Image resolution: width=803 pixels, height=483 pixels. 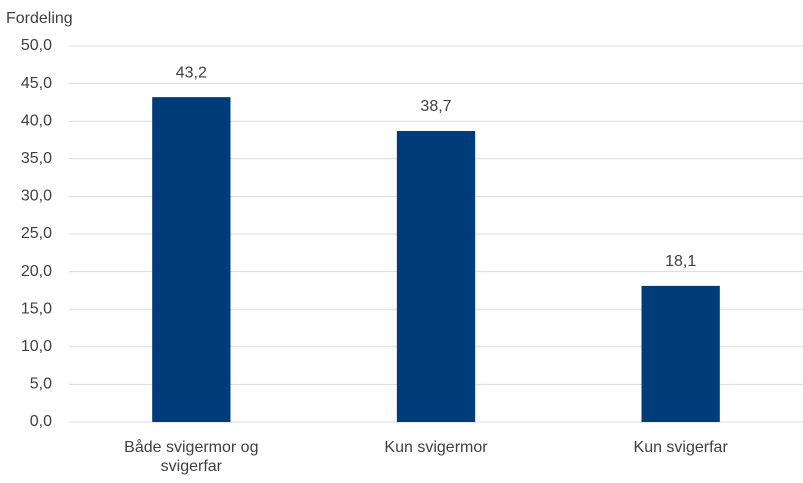 I want to click on x-tick-label: Både svigermor og svigerfar, so click(x=191, y=457).